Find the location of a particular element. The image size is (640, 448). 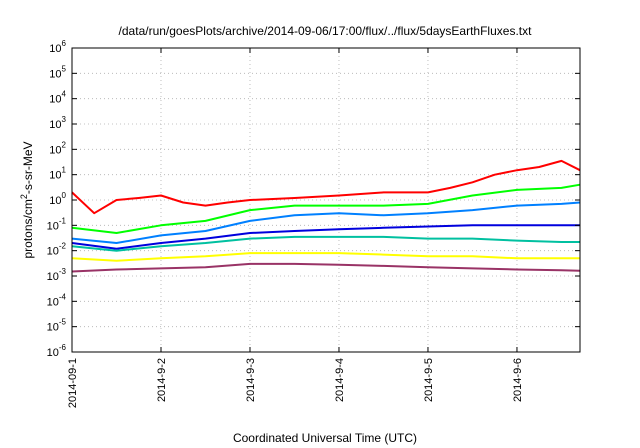

y-tick-exponent: 6 is located at coordinates (64, 43).